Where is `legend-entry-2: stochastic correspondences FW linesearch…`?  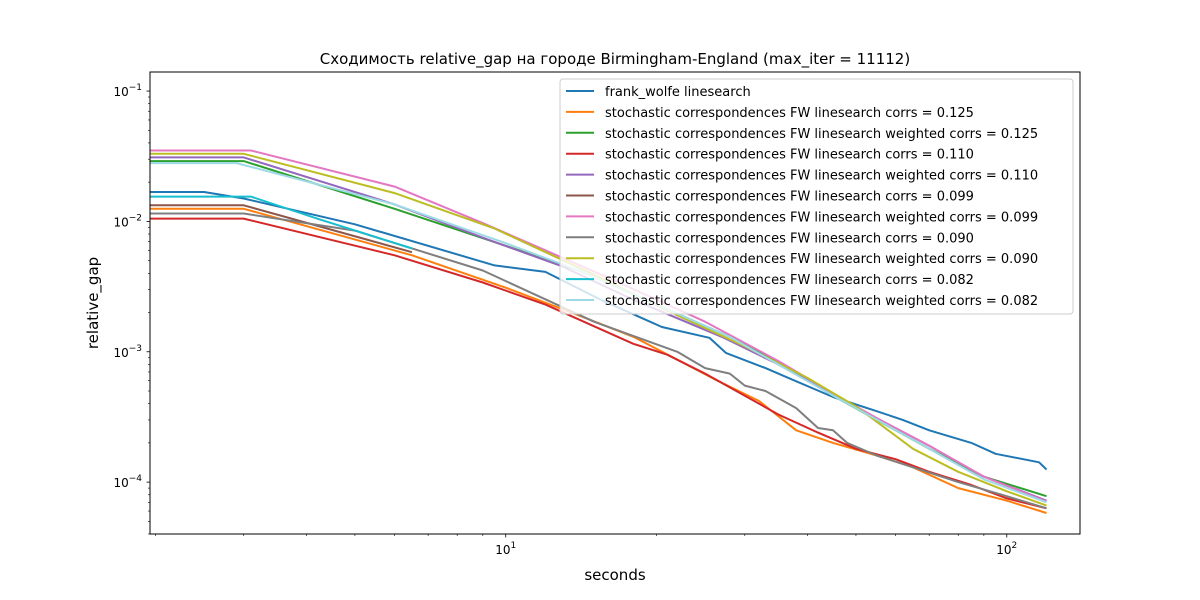
legend-entry-2: stochastic correspondences FW linesearch… is located at coordinates (770, 113).